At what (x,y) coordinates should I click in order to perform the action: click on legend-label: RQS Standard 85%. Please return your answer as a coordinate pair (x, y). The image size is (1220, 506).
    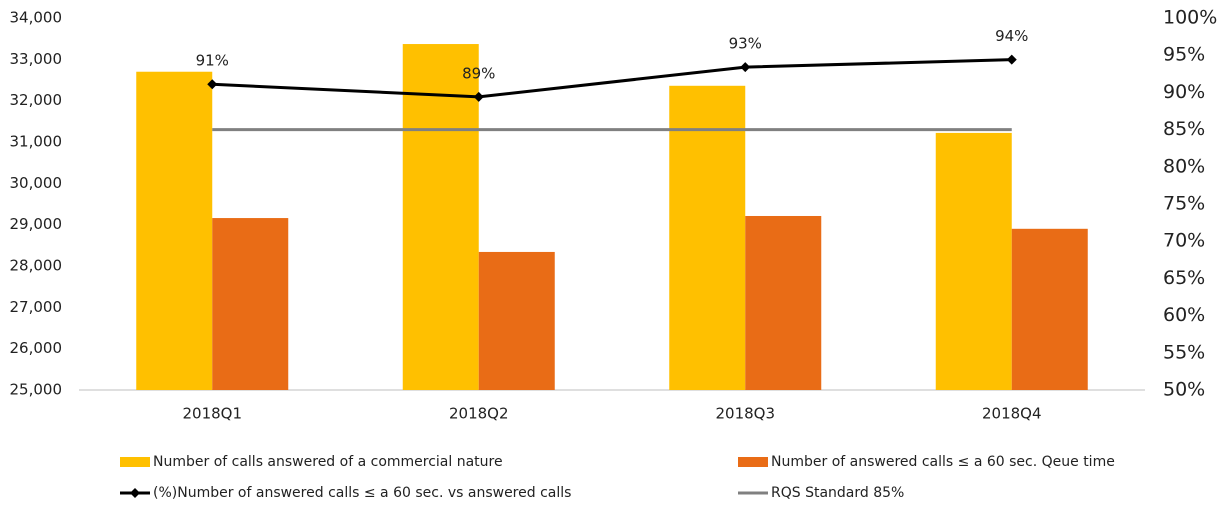
    Looking at the image, I should click on (837, 493).